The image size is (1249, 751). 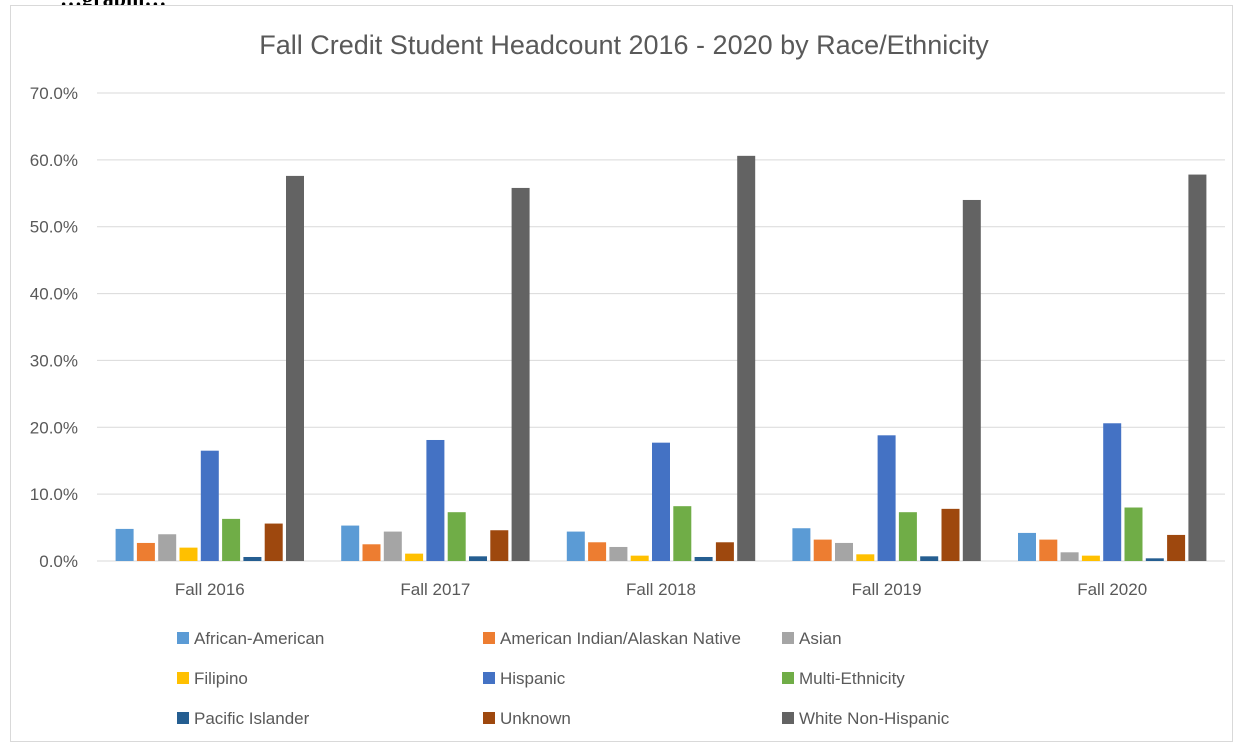 What do you see at coordinates (929, 558) in the screenshot?
I see `bar-pacific-islander-fall-2019` at bounding box center [929, 558].